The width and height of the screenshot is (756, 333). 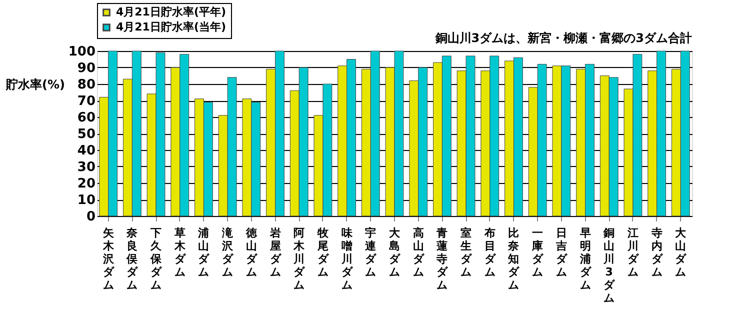 I want to click on x-tick-label: 高山ダム, so click(x=418, y=252).